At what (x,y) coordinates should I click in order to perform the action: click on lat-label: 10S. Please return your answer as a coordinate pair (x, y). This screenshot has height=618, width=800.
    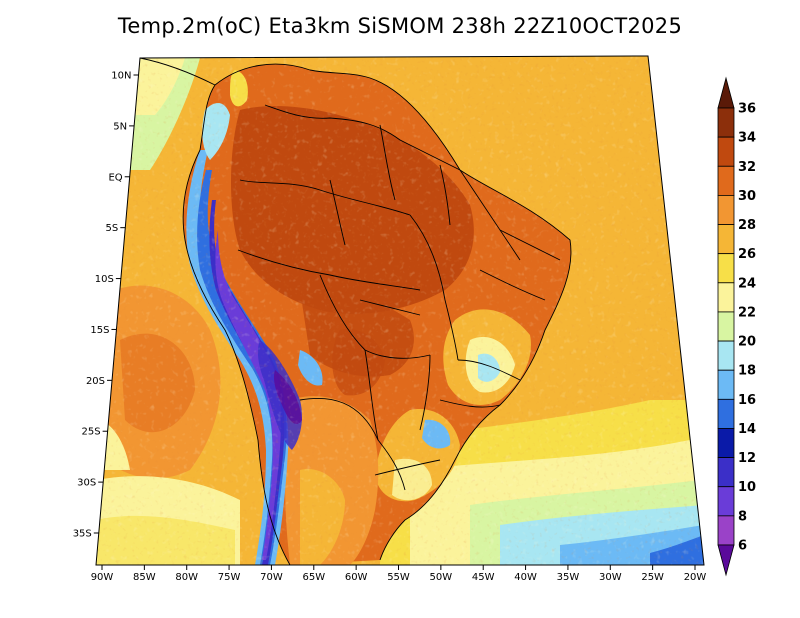
    Looking at the image, I should click on (104, 279).